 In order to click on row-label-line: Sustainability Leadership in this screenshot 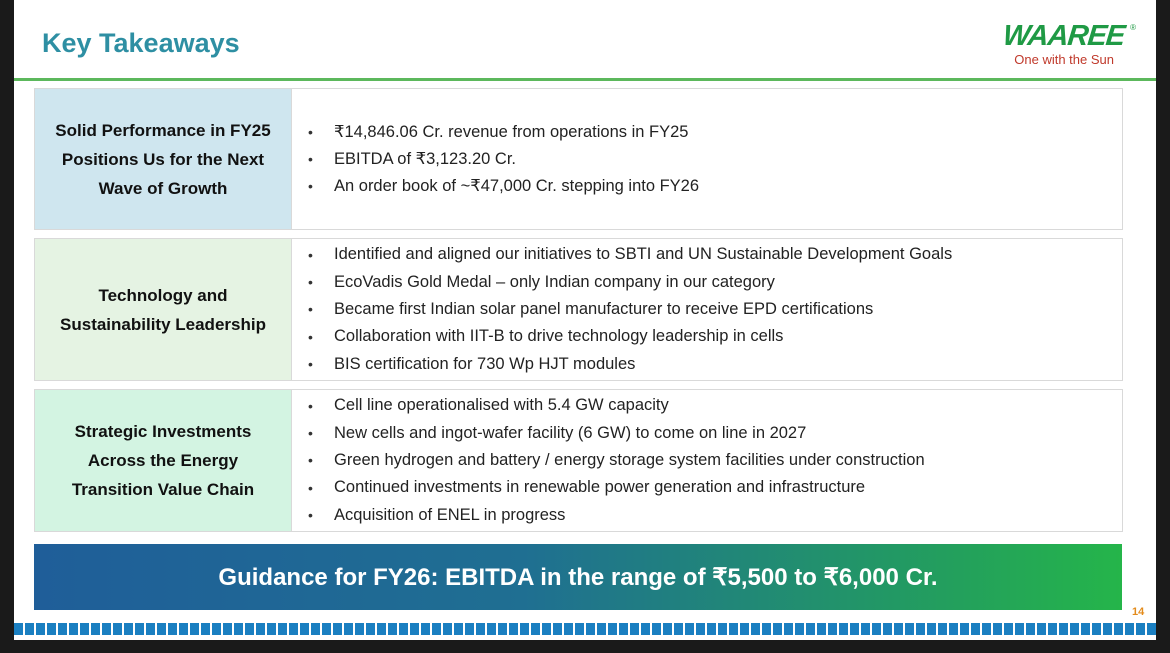, I will do `click(163, 324)`.